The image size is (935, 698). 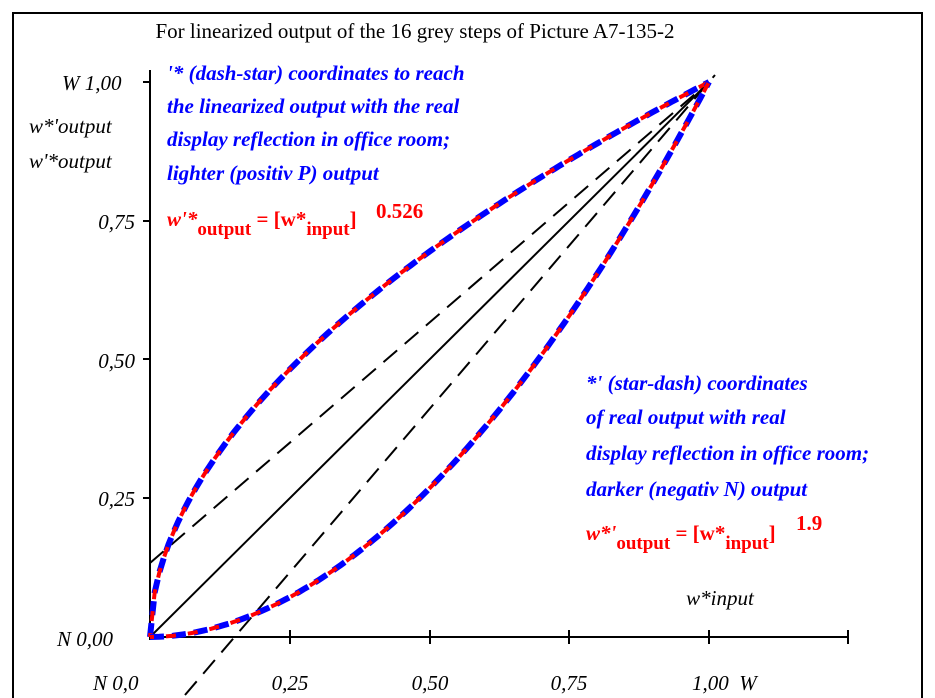 I want to click on annotation-lower-line-3: display reflection in office room;, so click(x=727, y=453).